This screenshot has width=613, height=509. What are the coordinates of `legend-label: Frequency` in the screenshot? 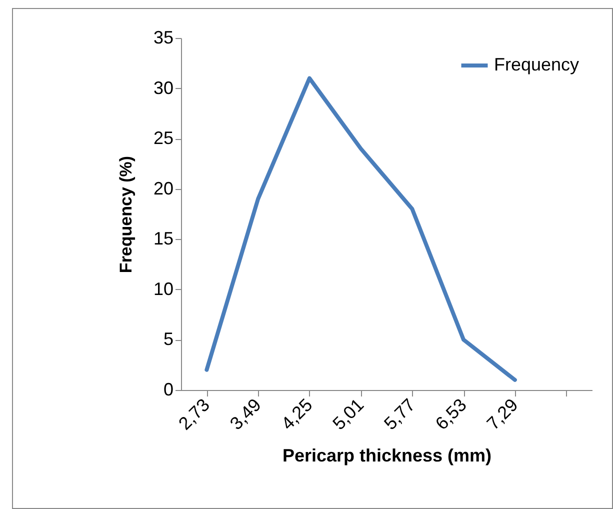 It's located at (537, 64).